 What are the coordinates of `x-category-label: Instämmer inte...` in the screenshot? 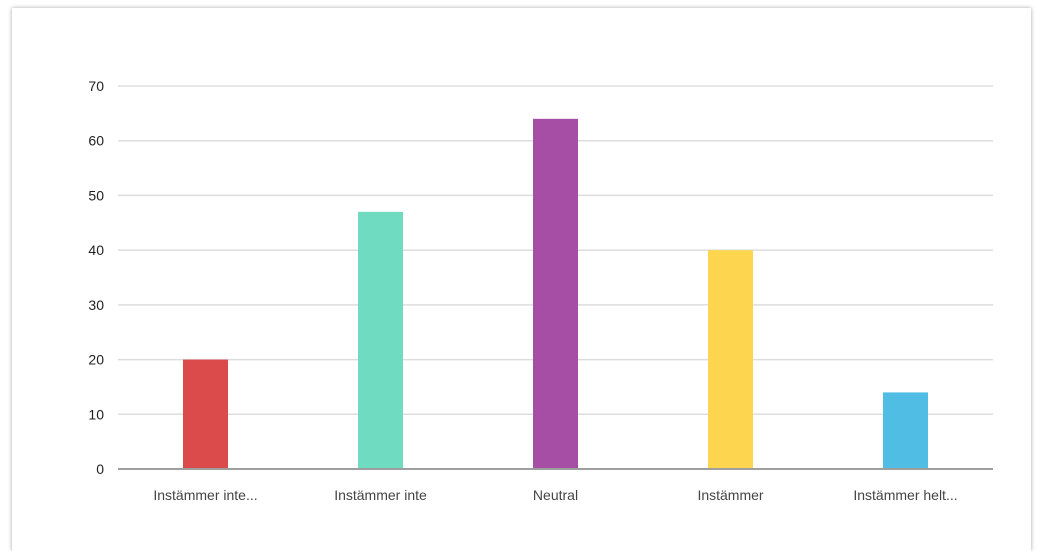 It's located at (205, 495).